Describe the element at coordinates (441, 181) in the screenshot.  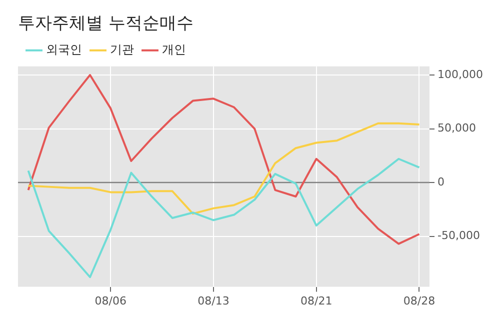
I see `y-tick-label: 0` at that location.